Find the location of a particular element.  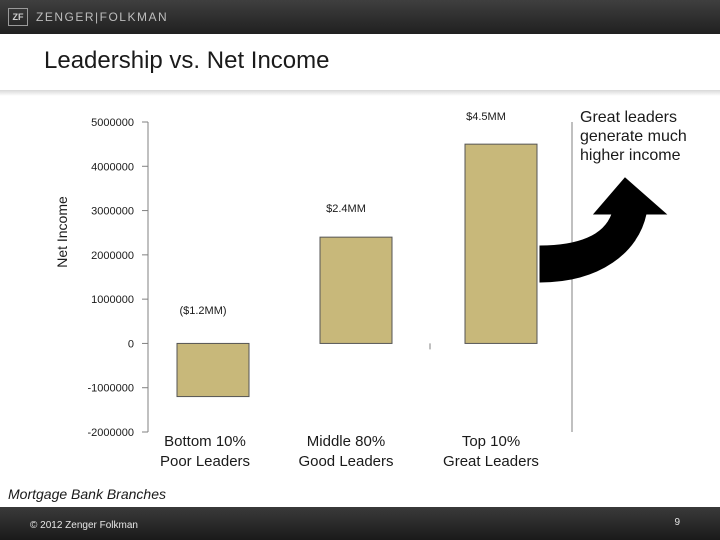

callout-arrow is located at coordinates (603, 230).